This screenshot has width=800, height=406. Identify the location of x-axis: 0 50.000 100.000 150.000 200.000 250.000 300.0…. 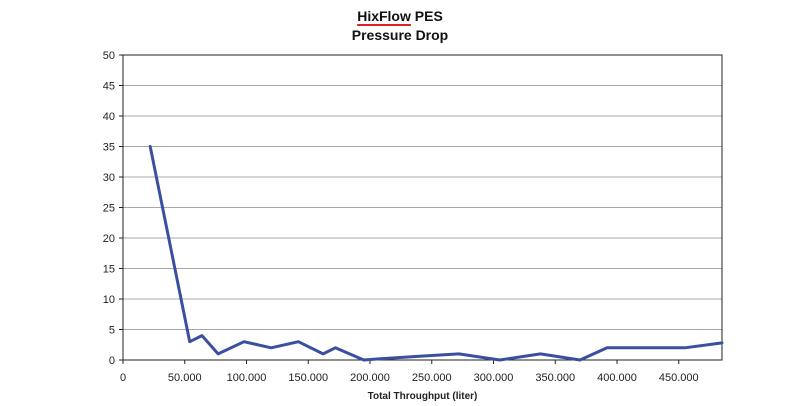
(409, 372).